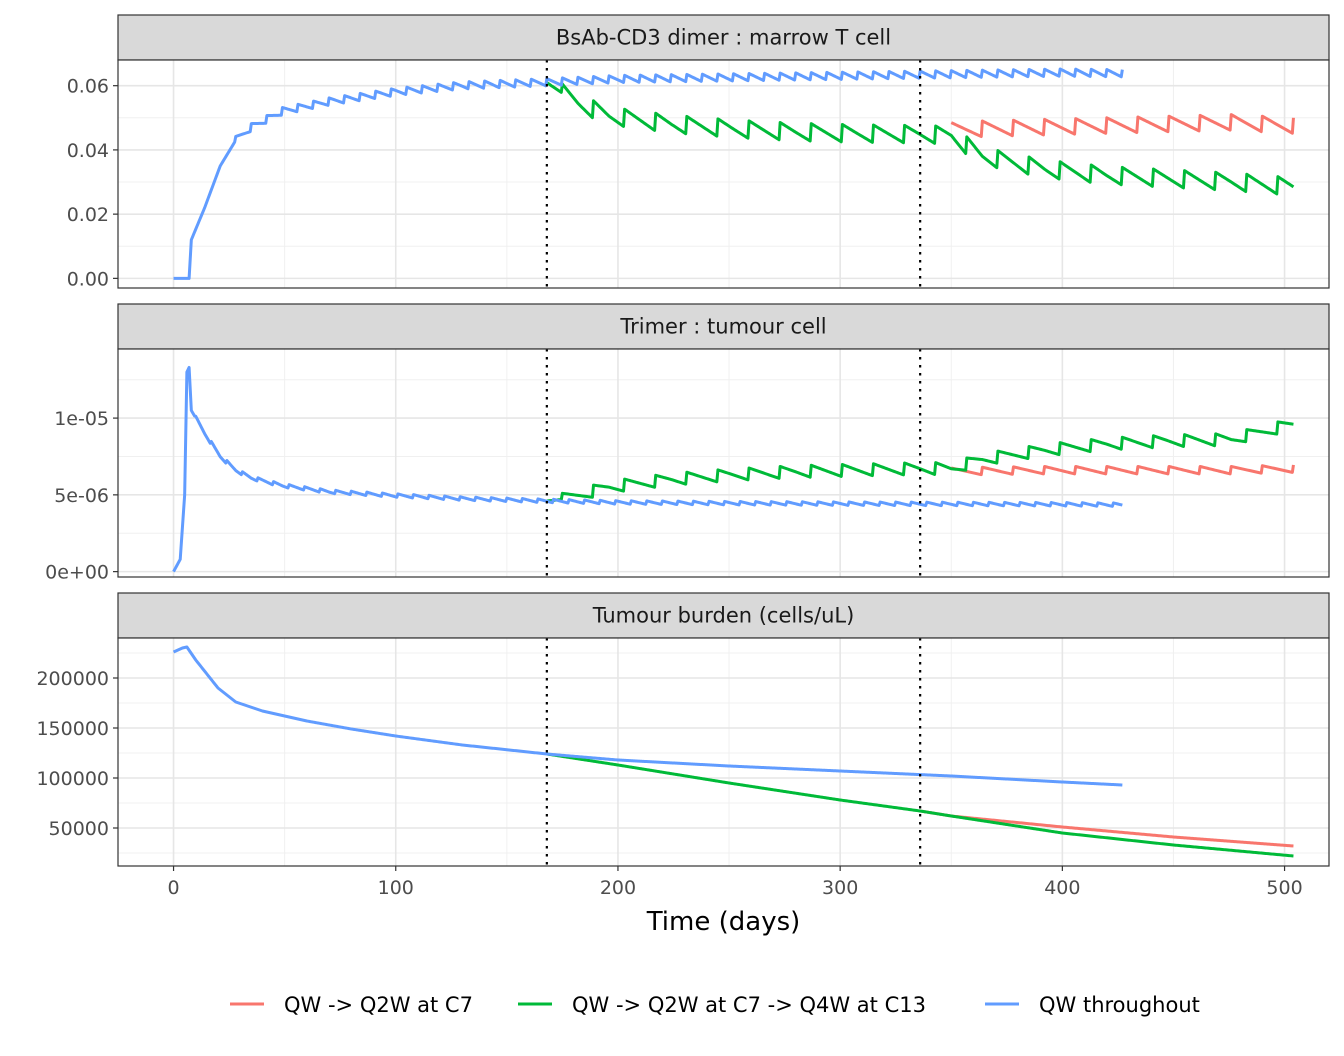 The image size is (1344, 1056). Describe the element at coordinates (174, 888) in the screenshot. I see `x-tick-label: 0` at that location.